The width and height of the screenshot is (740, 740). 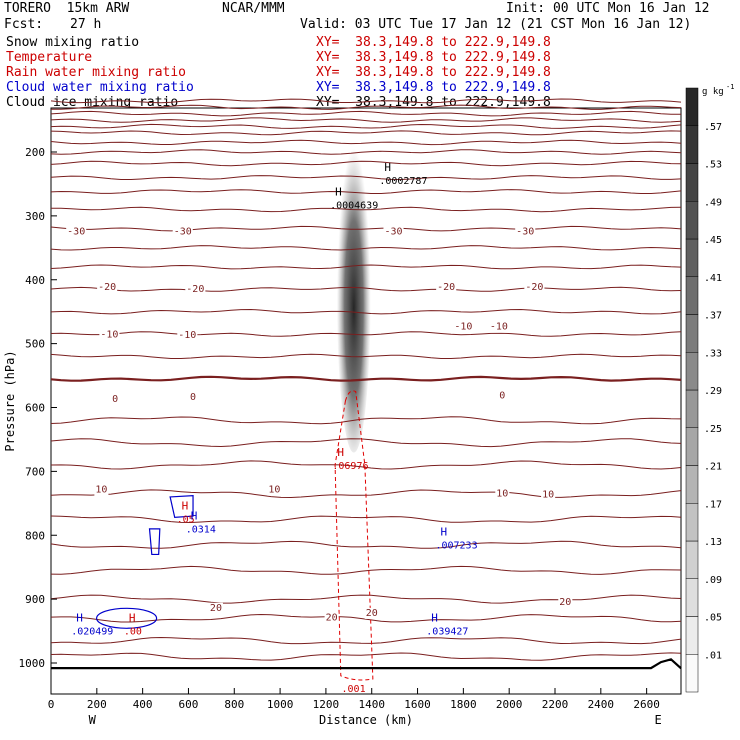 What do you see at coordinates (713, 353) in the screenshot?
I see `colorbar-label: .33` at bounding box center [713, 353].